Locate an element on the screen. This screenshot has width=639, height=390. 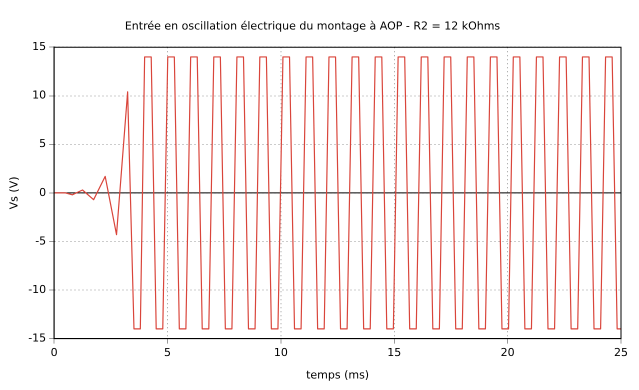
y-tick-label: 0 is located at coordinates (42, 192).